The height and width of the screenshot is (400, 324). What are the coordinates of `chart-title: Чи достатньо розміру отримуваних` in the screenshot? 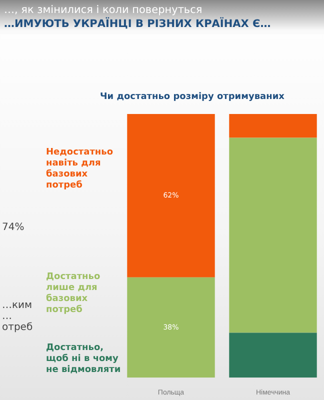 It's located at (193, 97).